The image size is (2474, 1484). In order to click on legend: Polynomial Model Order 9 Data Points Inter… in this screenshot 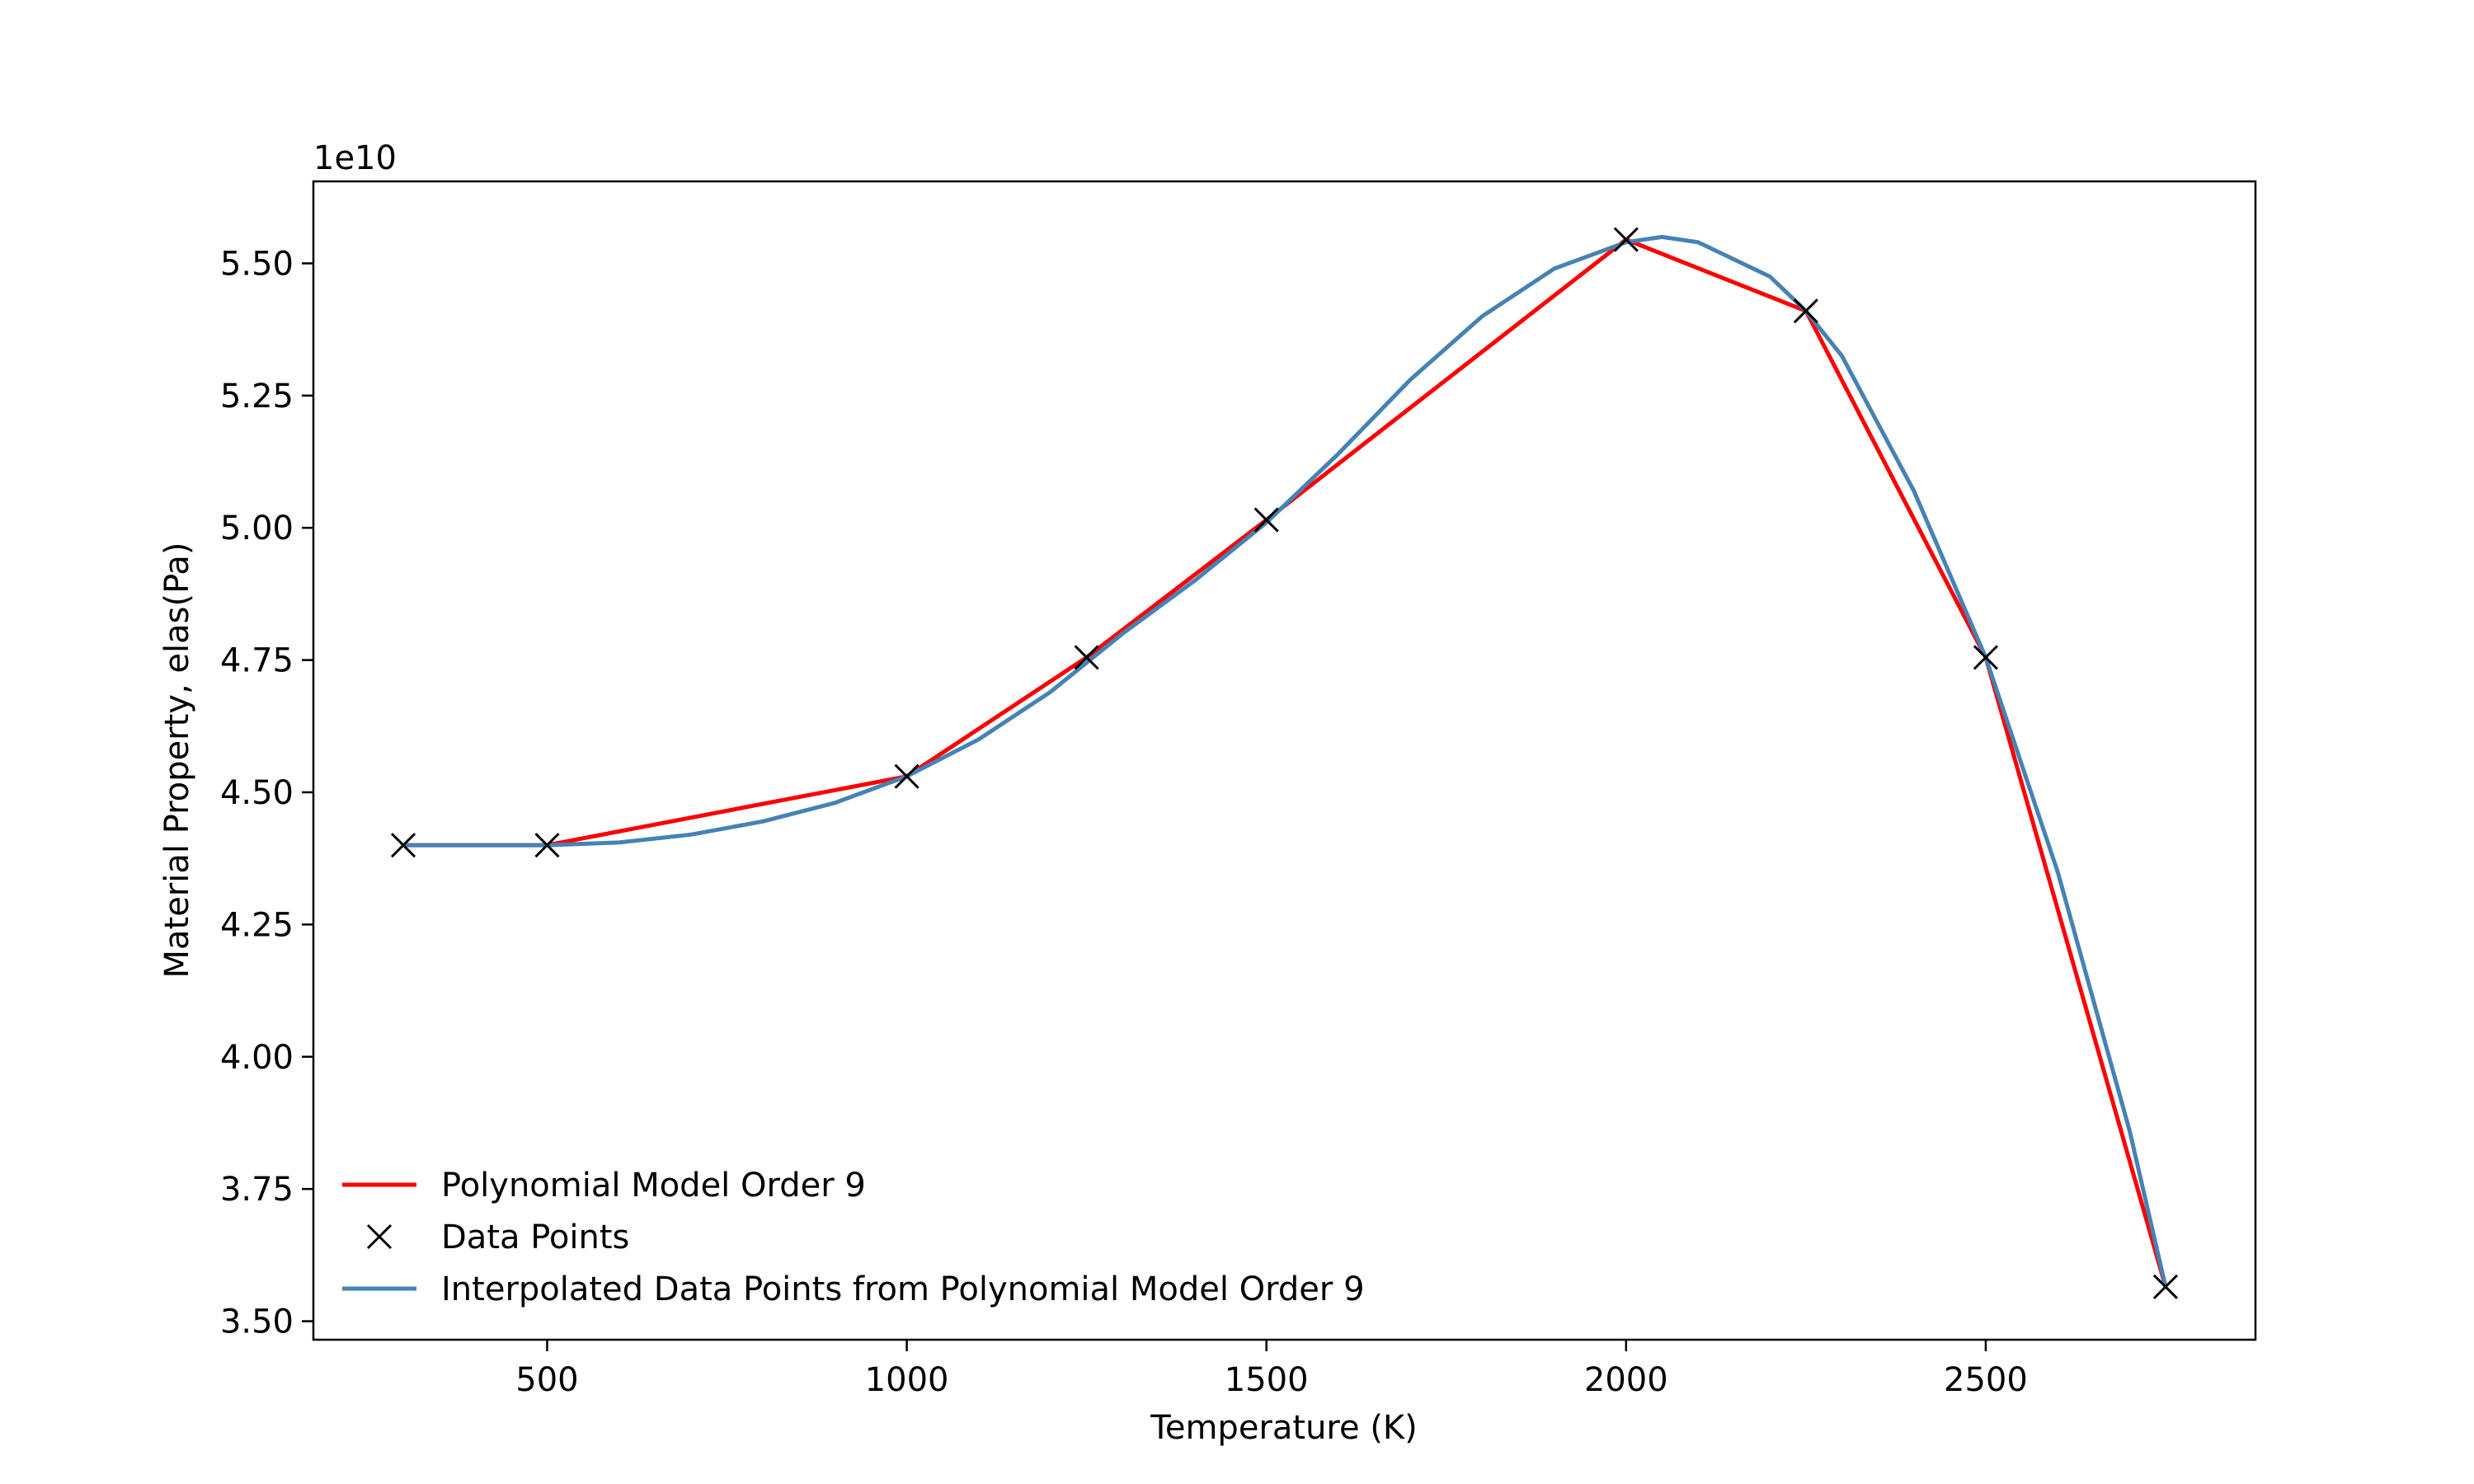, I will do `click(853, 1237)`.